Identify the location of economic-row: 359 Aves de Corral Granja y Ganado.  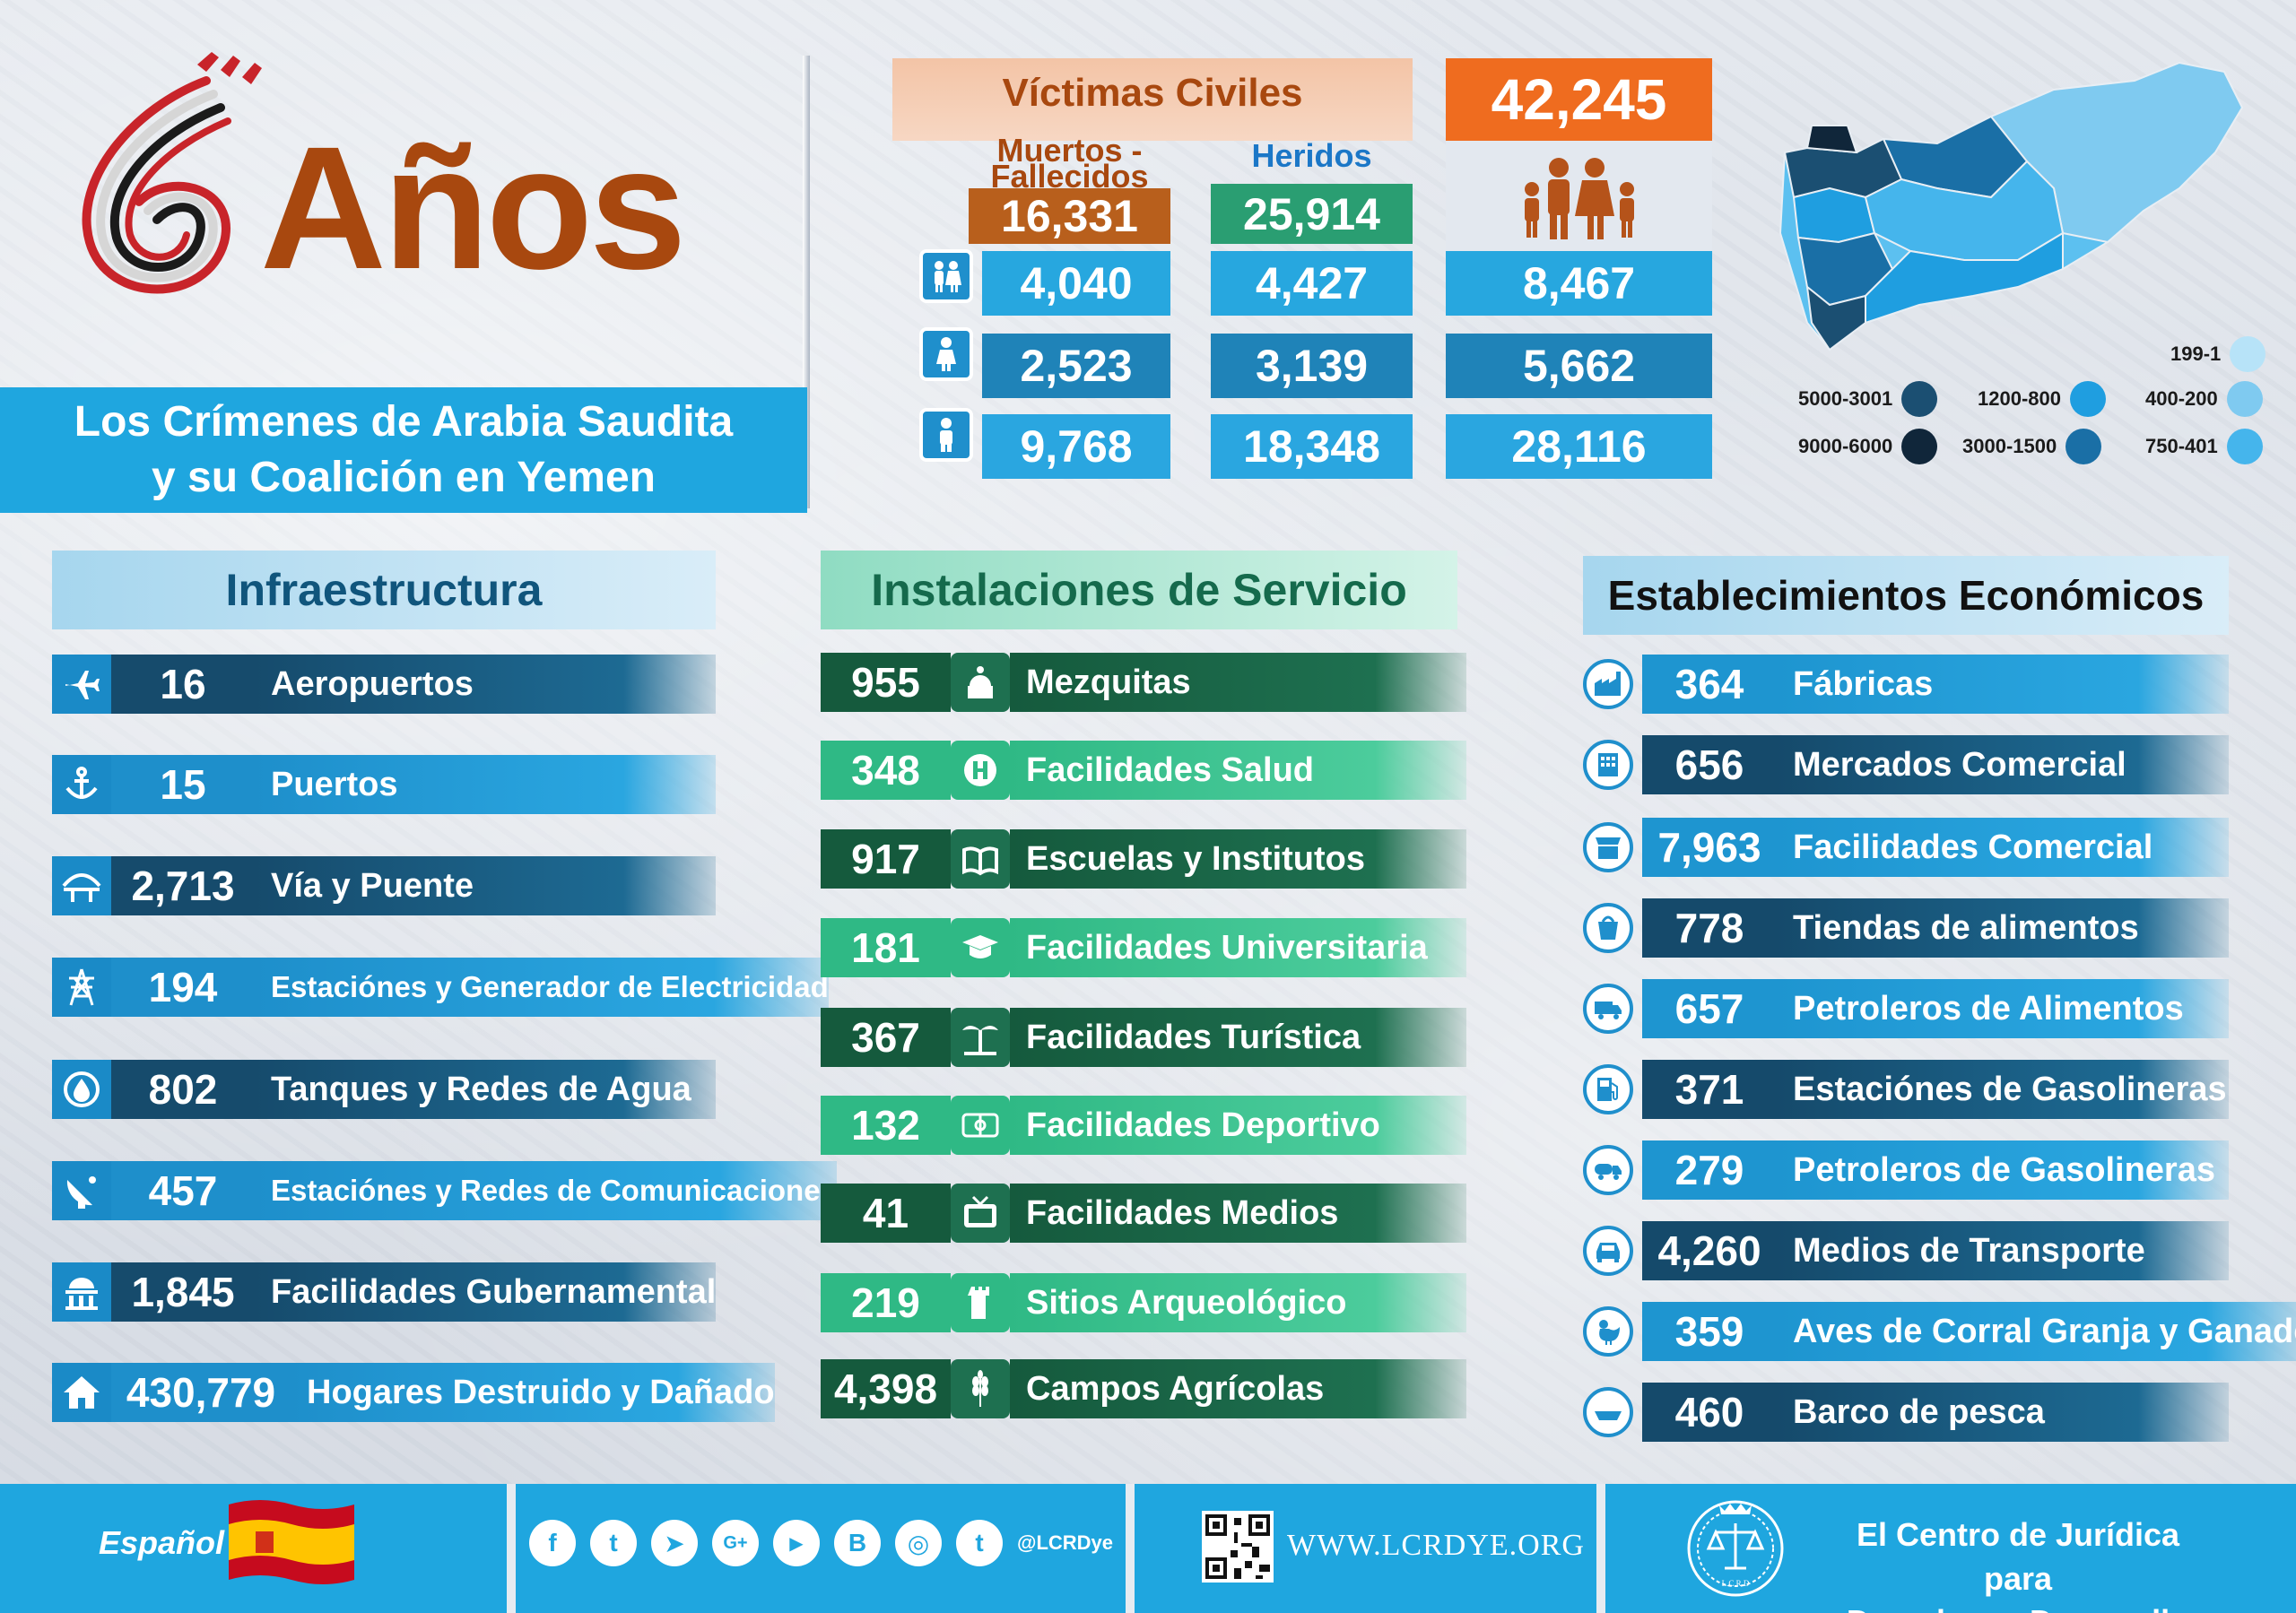
(1939, 1331).